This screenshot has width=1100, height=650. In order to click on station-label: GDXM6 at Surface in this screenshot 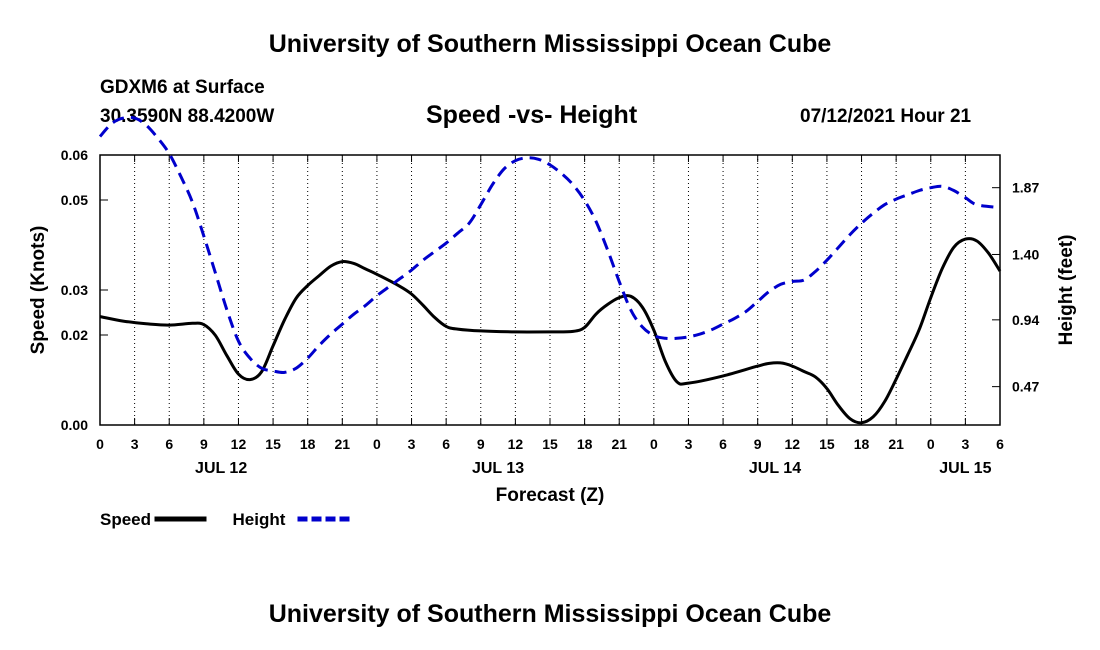, I will do `click(182, 87)`.